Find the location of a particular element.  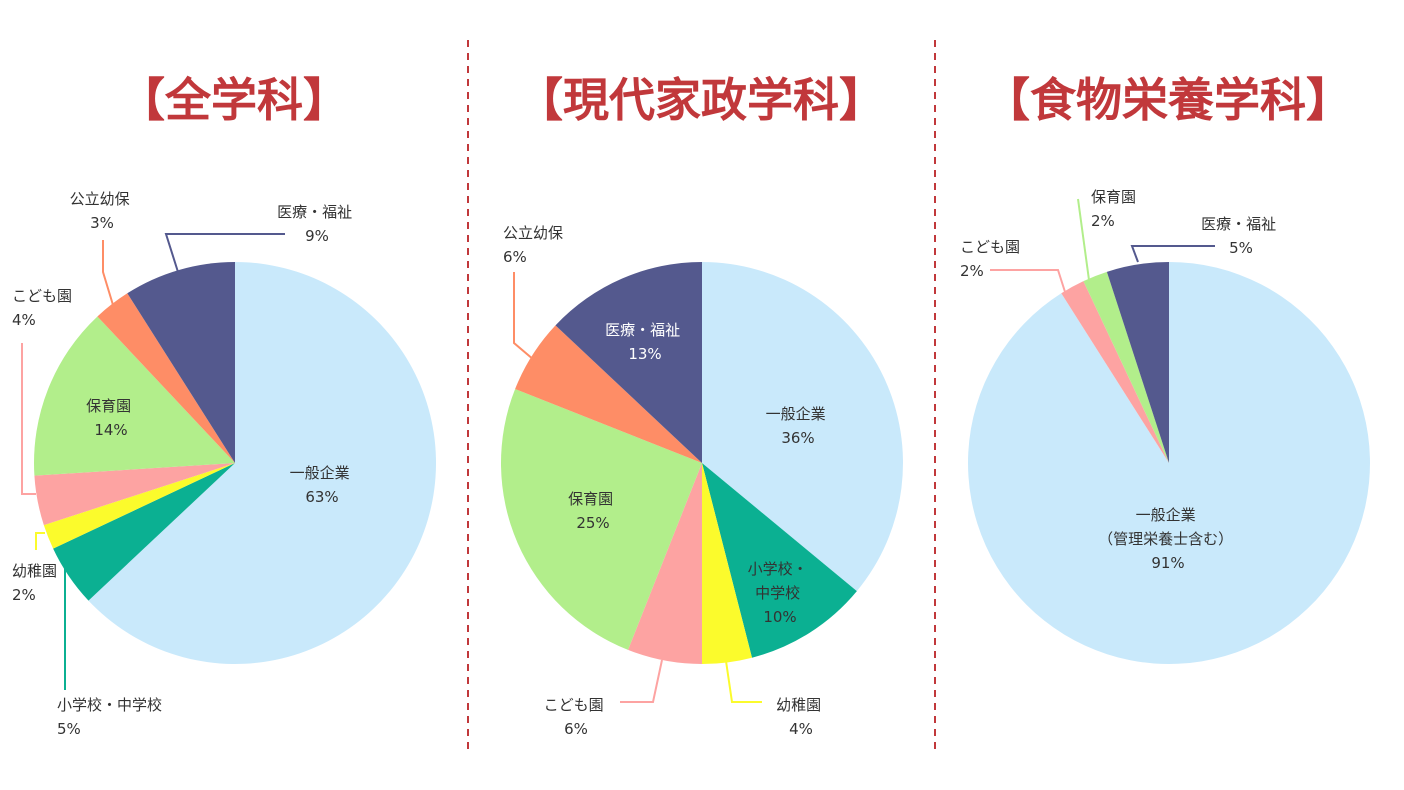

chart-title-home-economics: 【現代家政学科】 is located at coordinates (701, 100).